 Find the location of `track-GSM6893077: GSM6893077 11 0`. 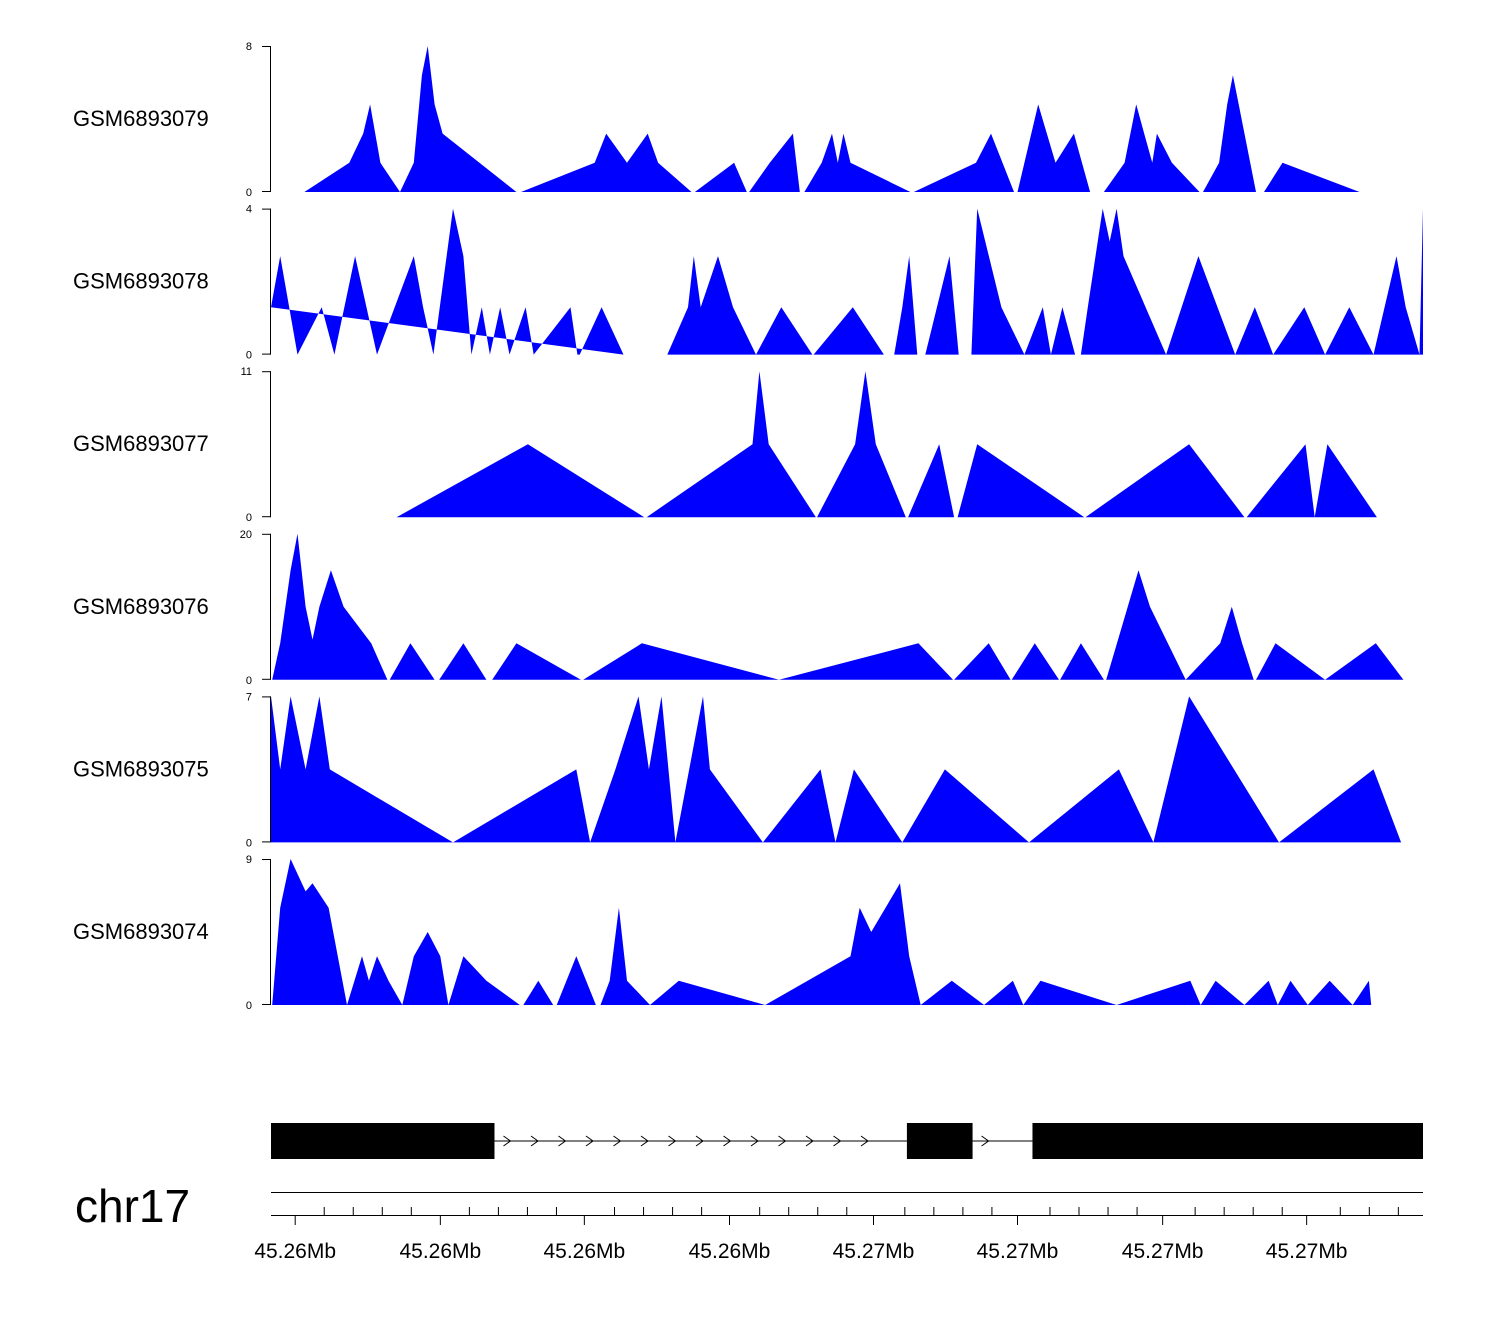

track-GSM6893077: GSM6893077 11 0 is located at coordinates (725, 445).